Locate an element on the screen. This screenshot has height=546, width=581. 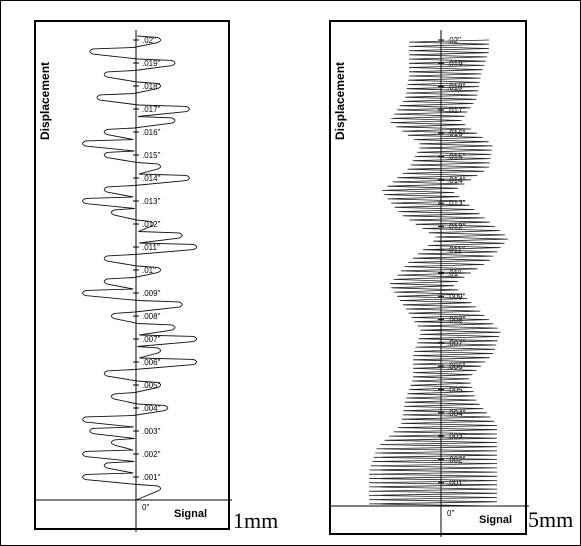
y-tick-label: .004" is located at coordinates (151, 408).